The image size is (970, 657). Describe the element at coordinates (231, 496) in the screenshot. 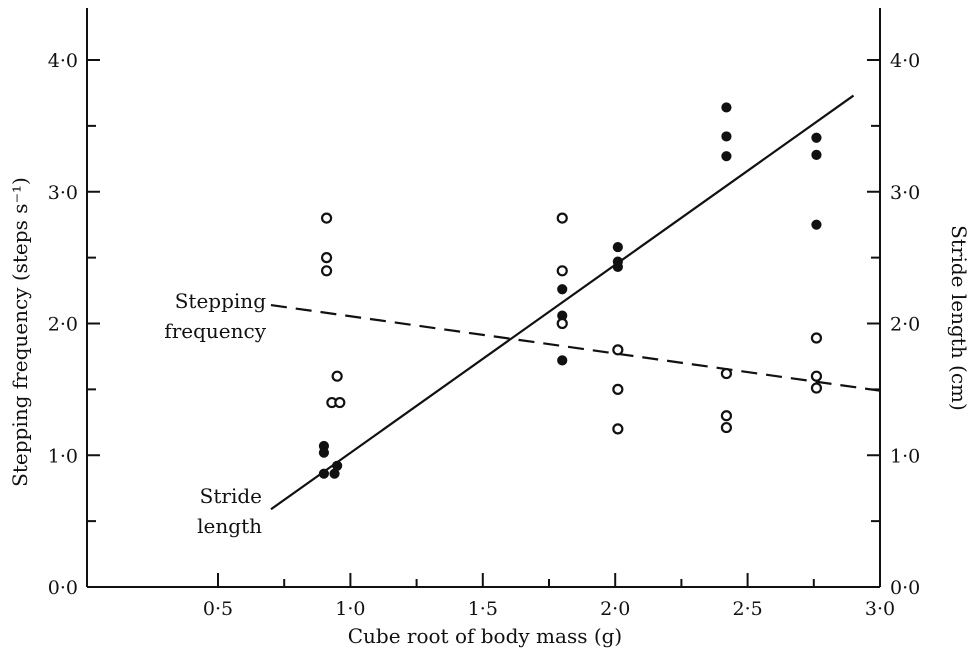

I see `stride-length-annotation-line1: Stride` at that location.